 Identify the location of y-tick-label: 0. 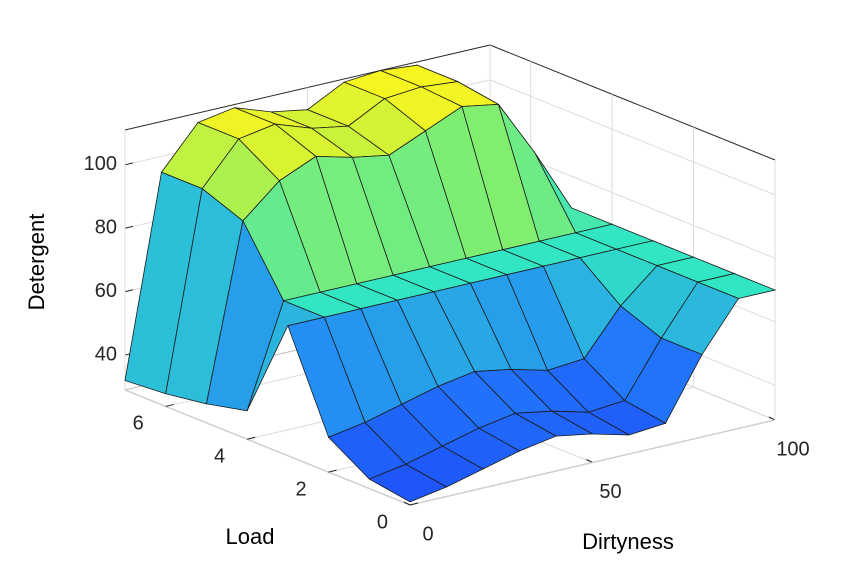
(382, 522).